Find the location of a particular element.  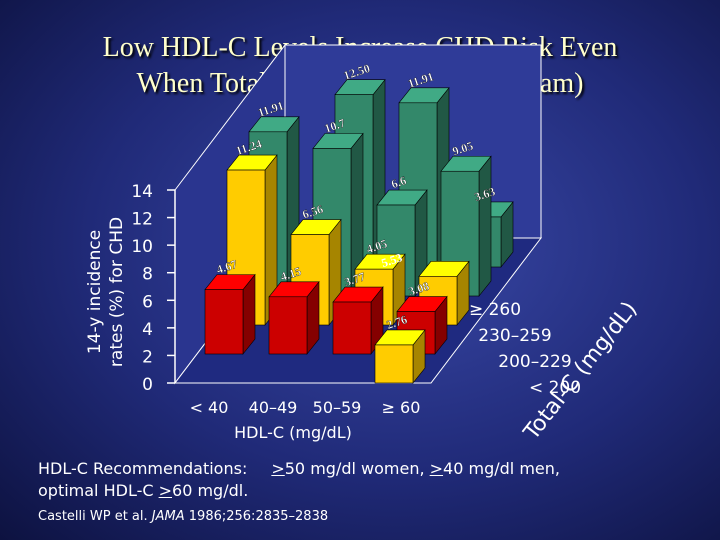

rec-women-text: 50 mg/dl women, is located at coordinates (354, 468).